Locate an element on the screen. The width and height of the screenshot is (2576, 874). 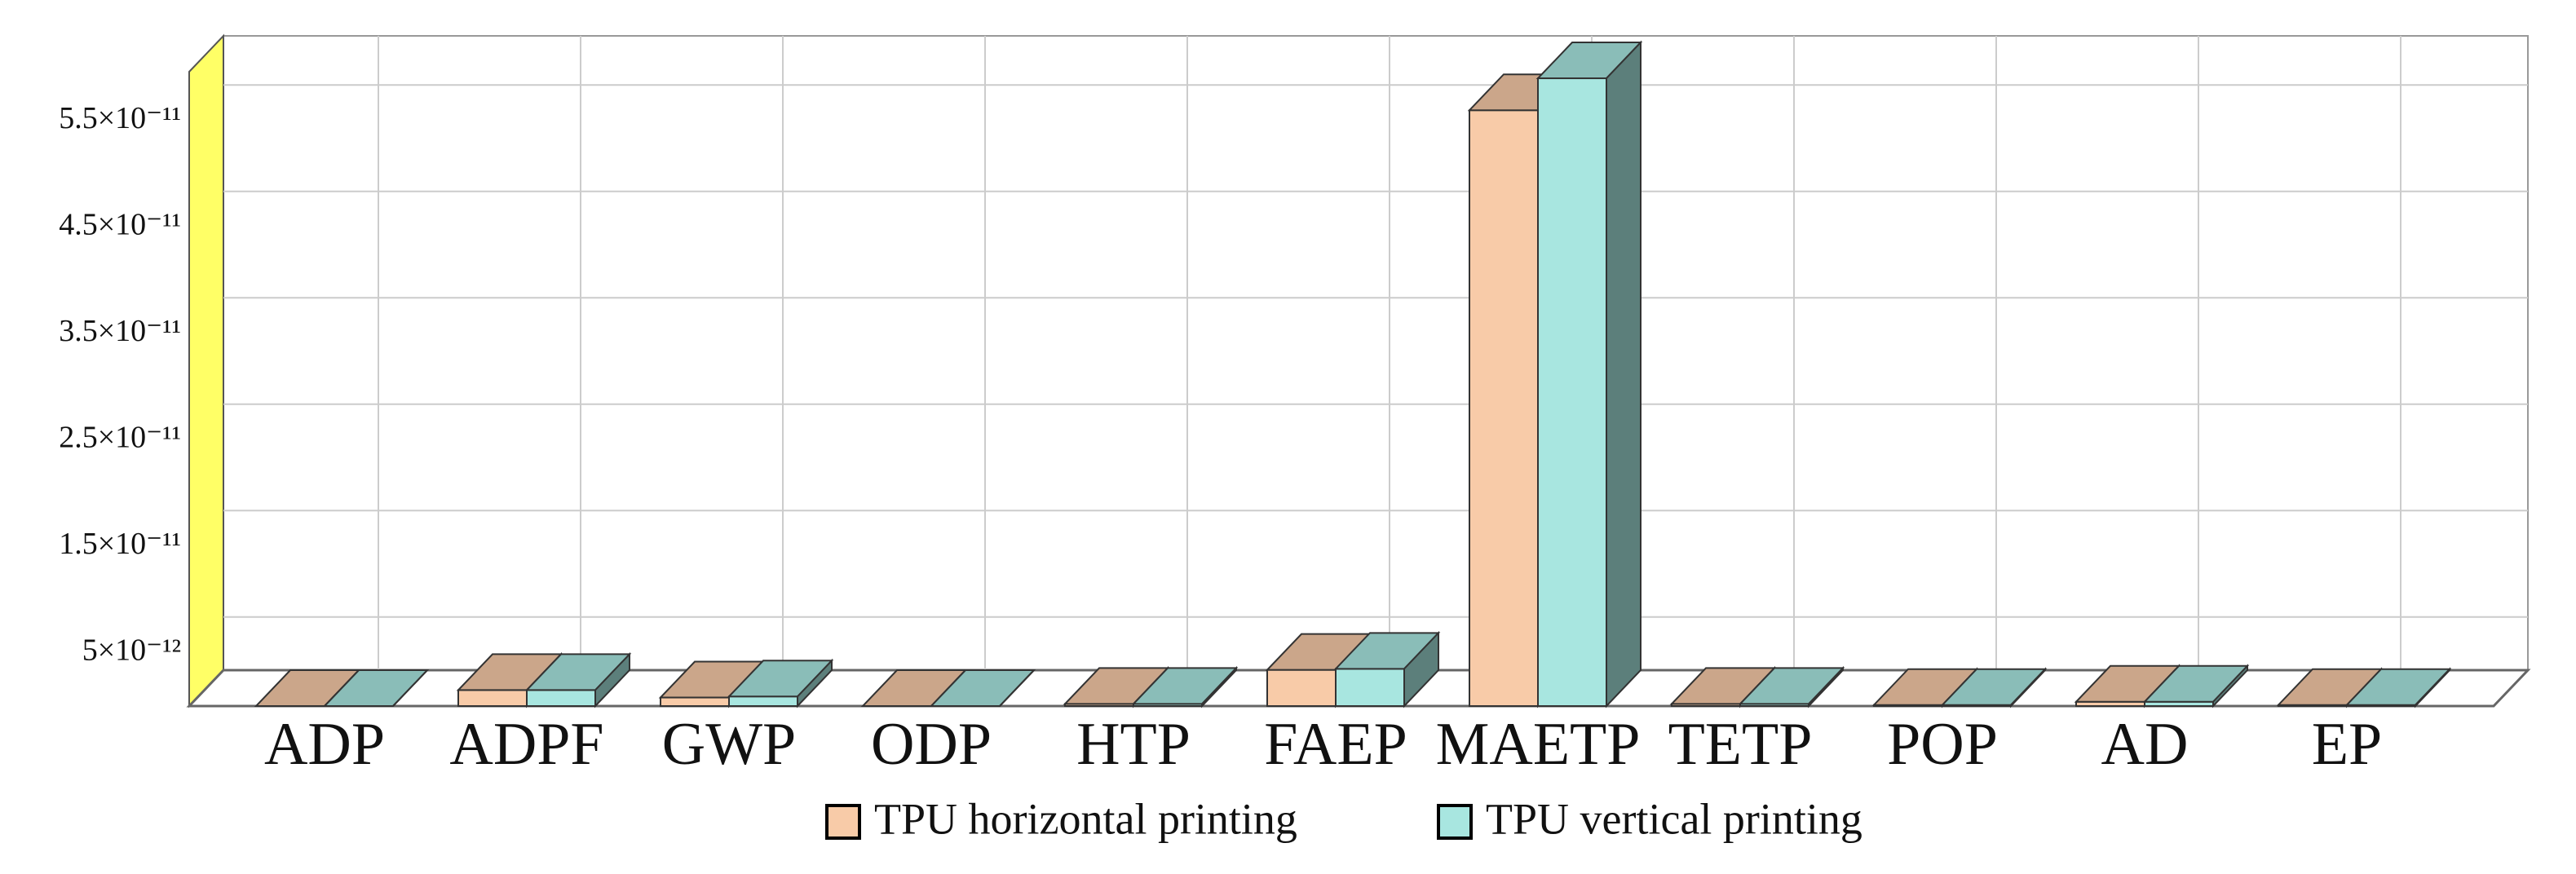
x-tick-label: POP is located at coordinates (1943, 745).